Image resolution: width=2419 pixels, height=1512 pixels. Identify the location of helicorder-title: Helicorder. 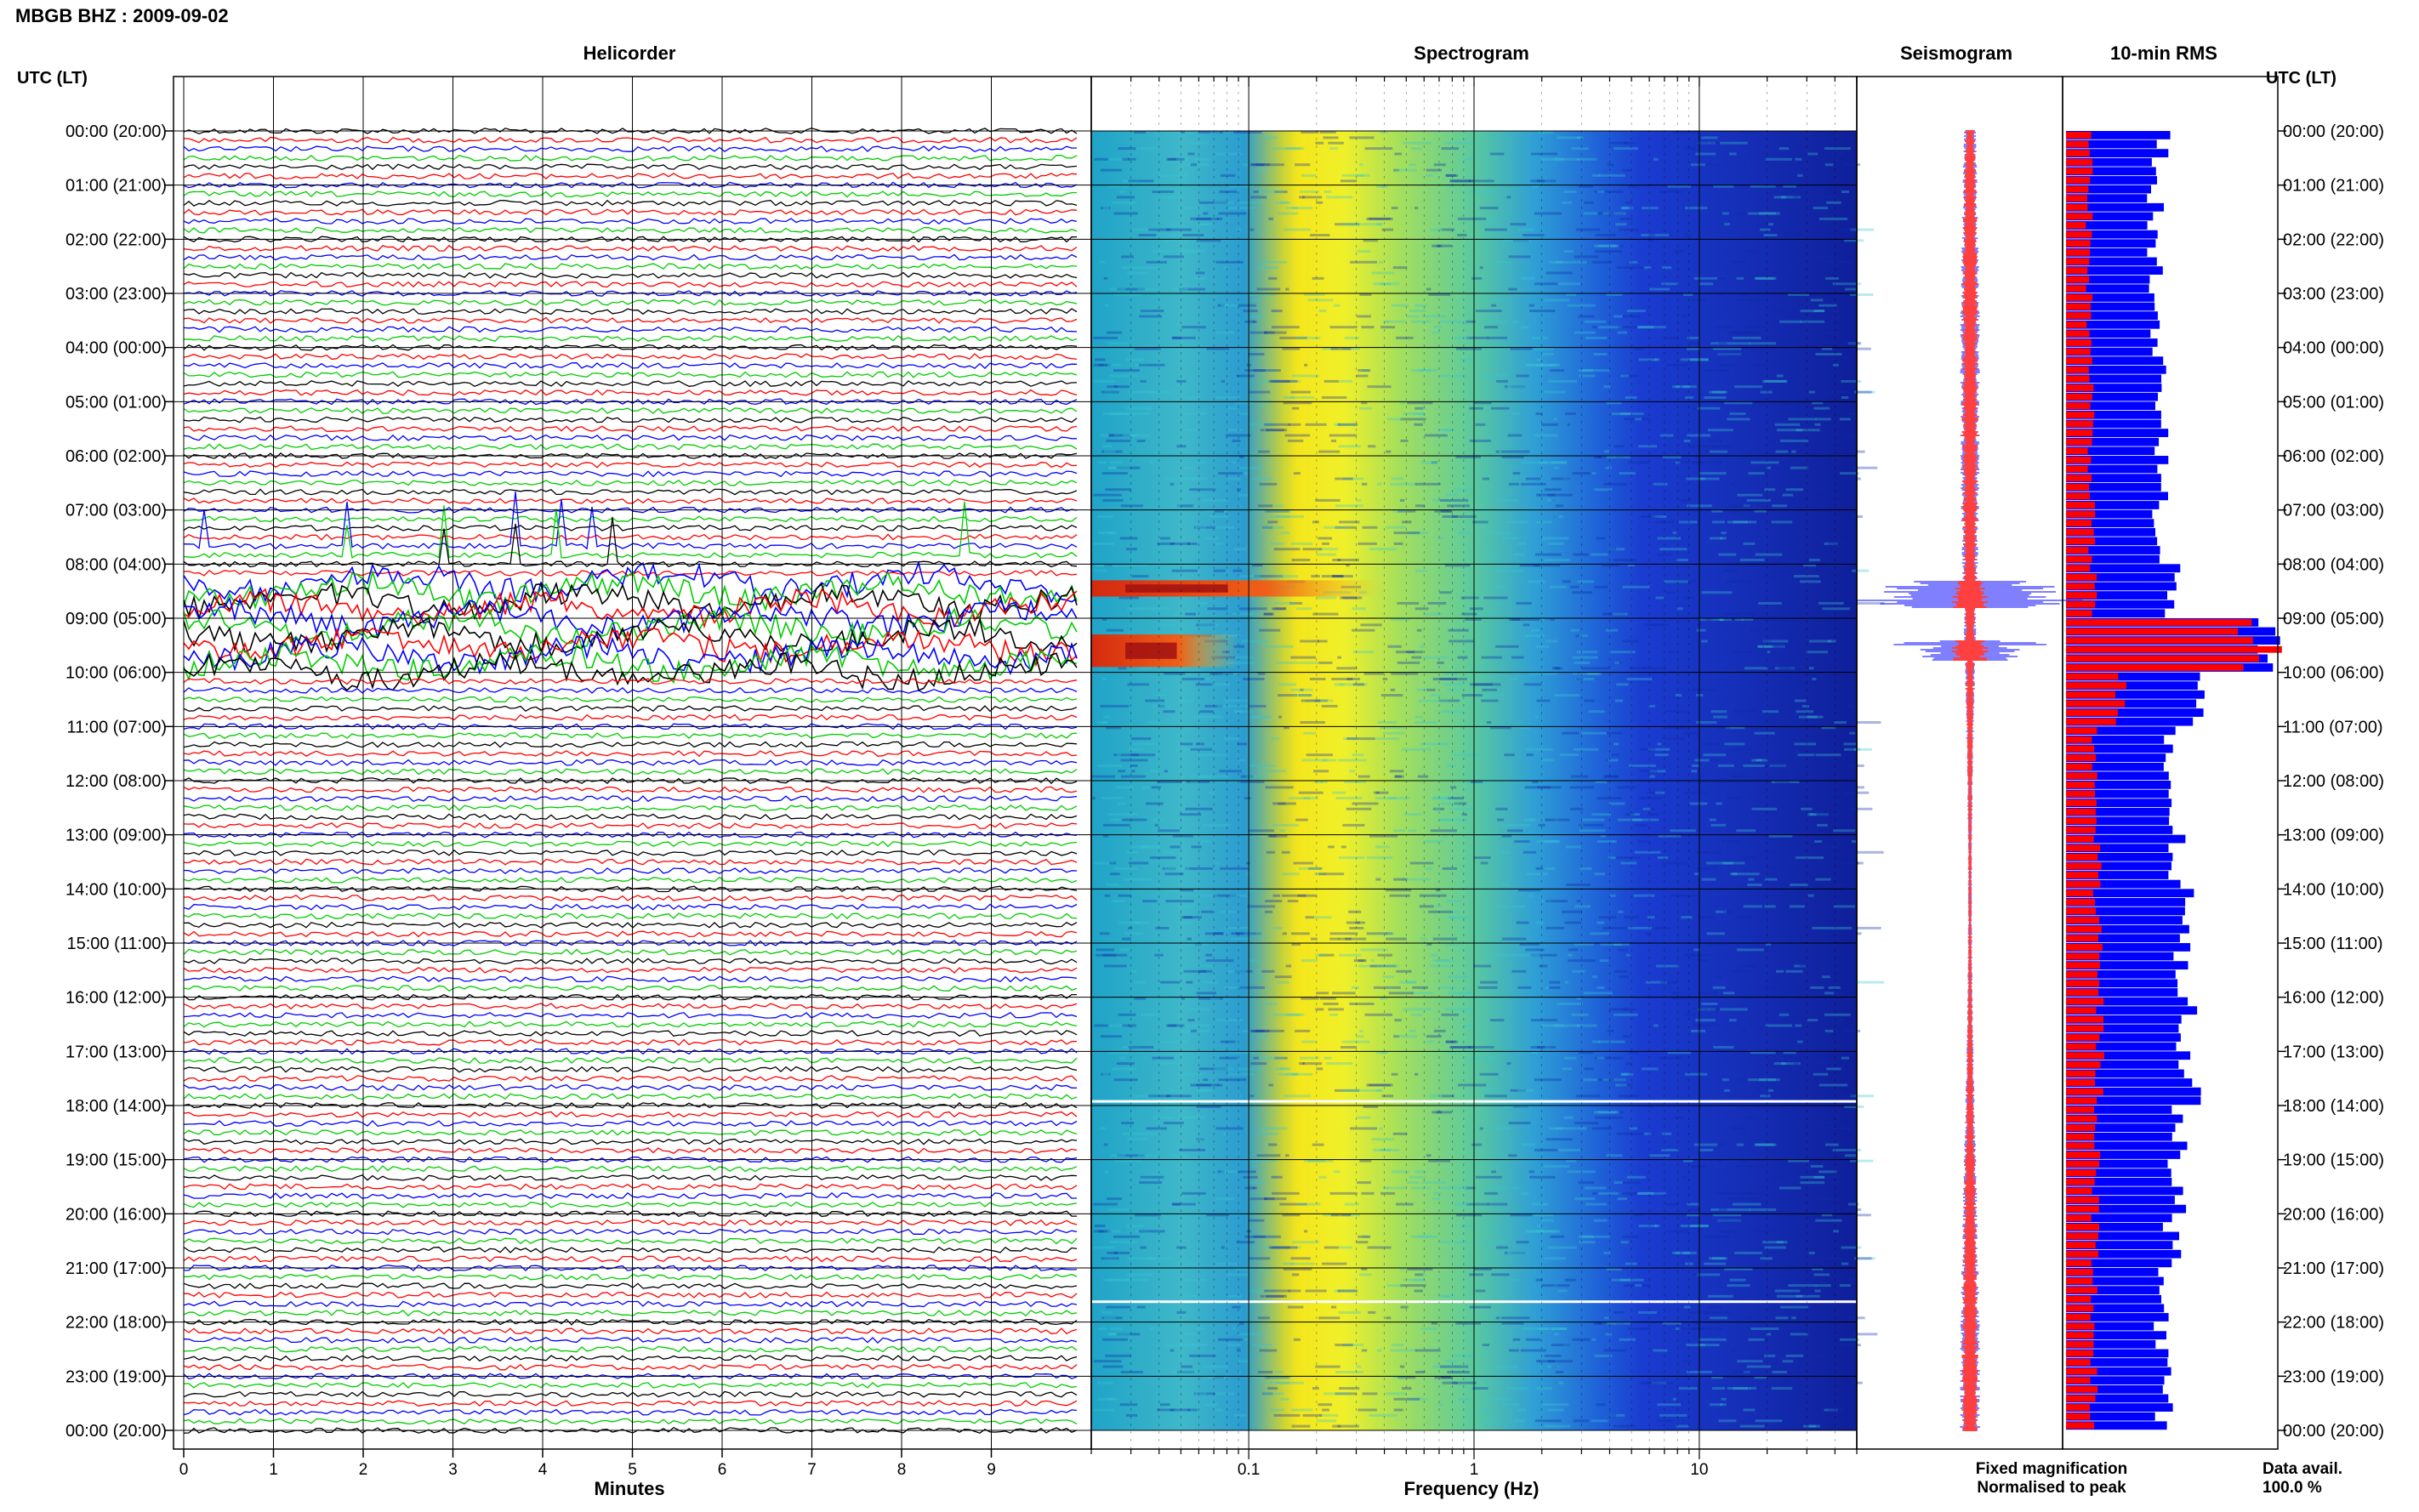
(629, 53).